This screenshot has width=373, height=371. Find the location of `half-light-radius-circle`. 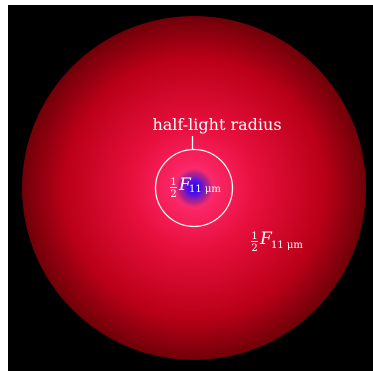

half-light-radius-circle is located at coordinates (194, 188).